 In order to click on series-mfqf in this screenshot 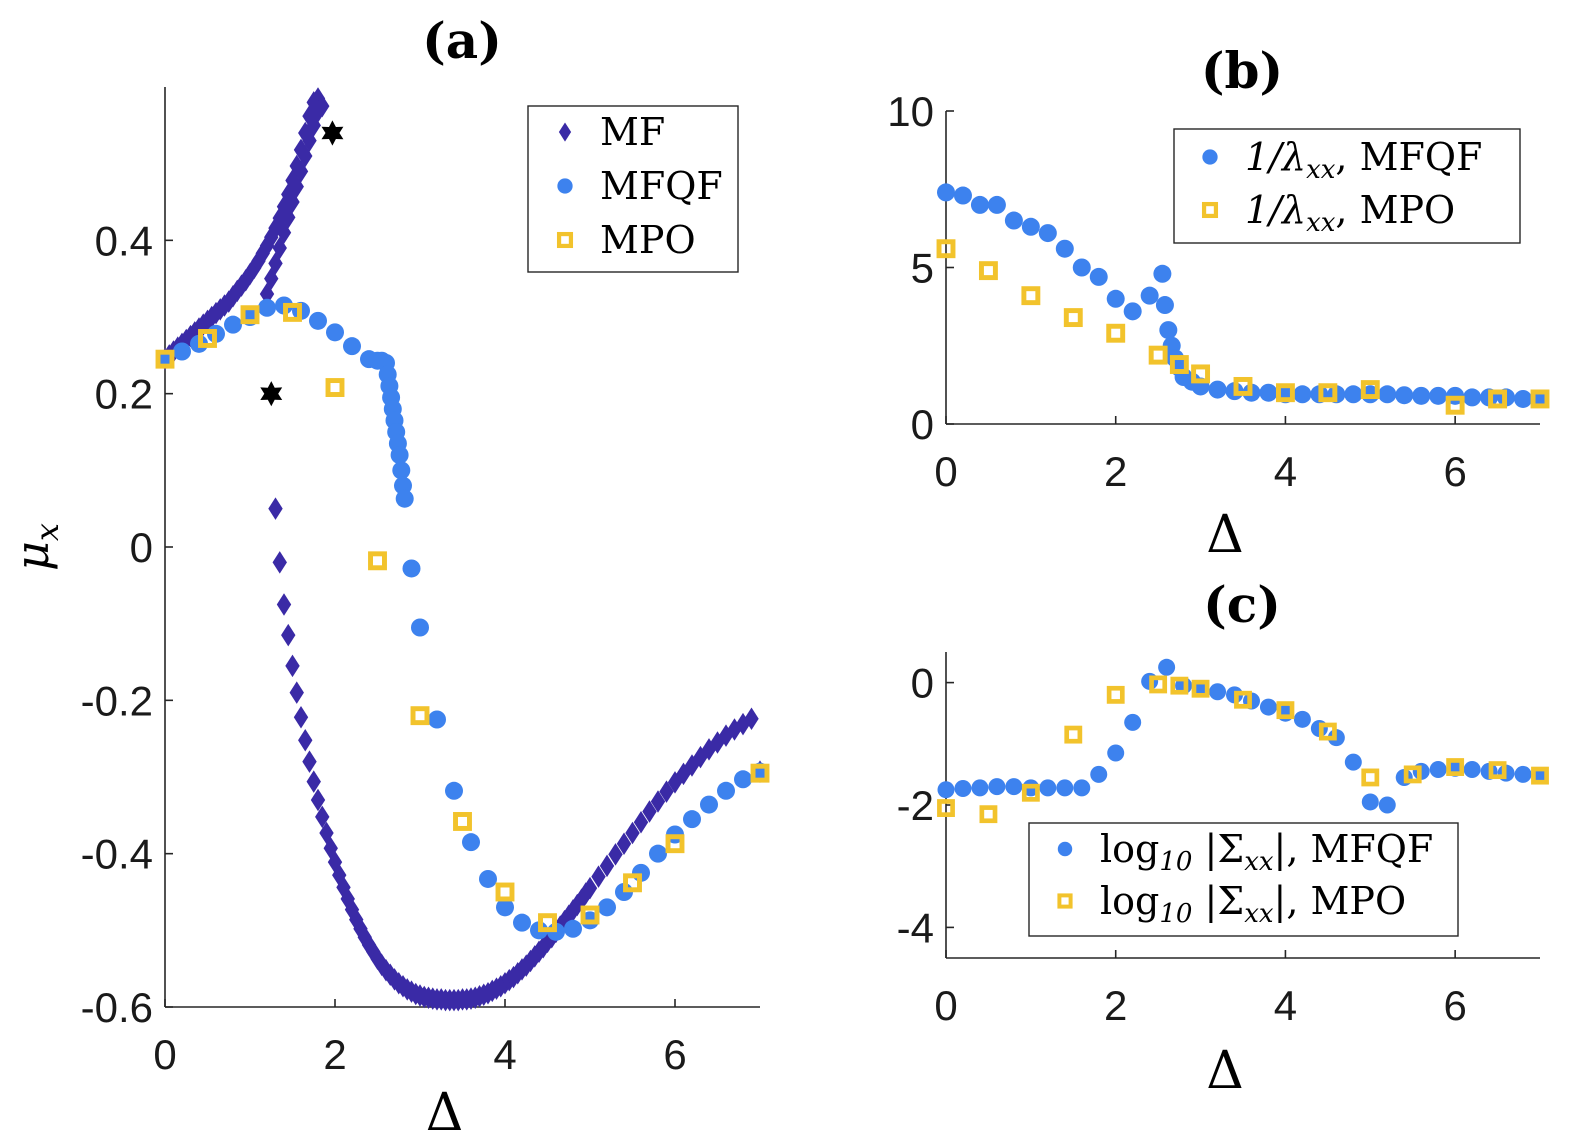, I will do `click(1243, 736)`.